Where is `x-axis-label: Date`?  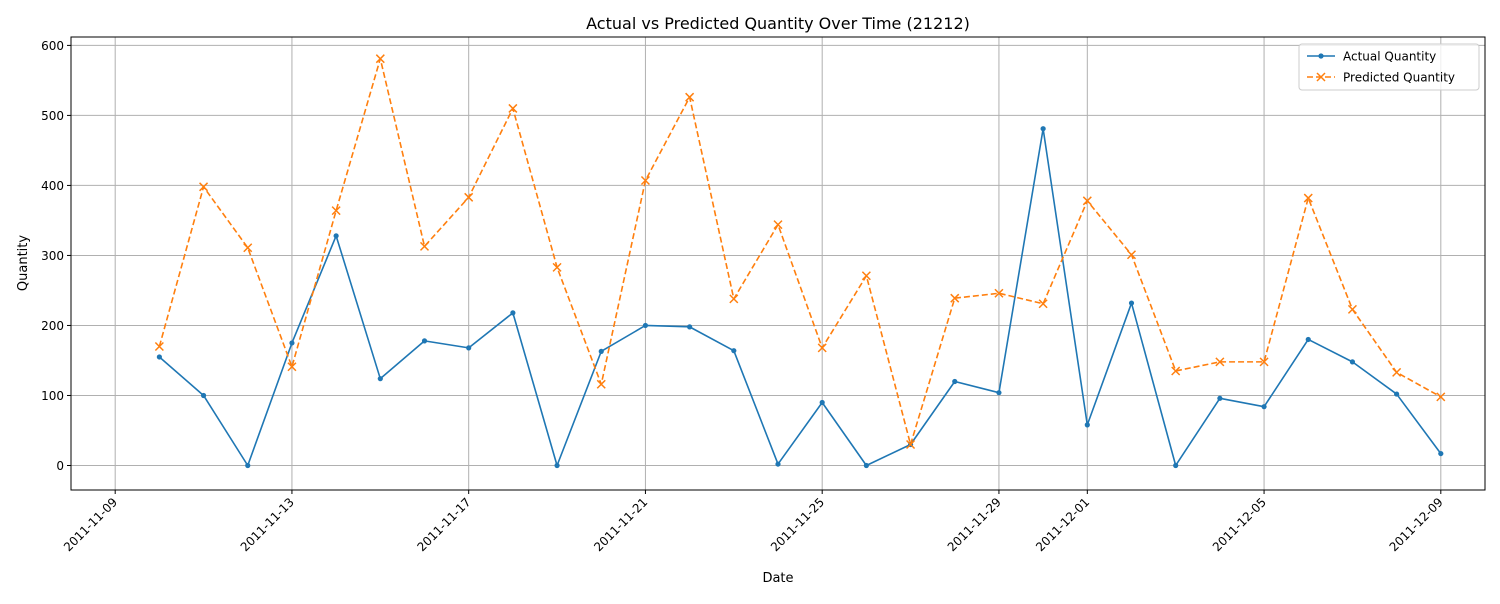
x-axis-label: Date is located at coordinates (777, 578).